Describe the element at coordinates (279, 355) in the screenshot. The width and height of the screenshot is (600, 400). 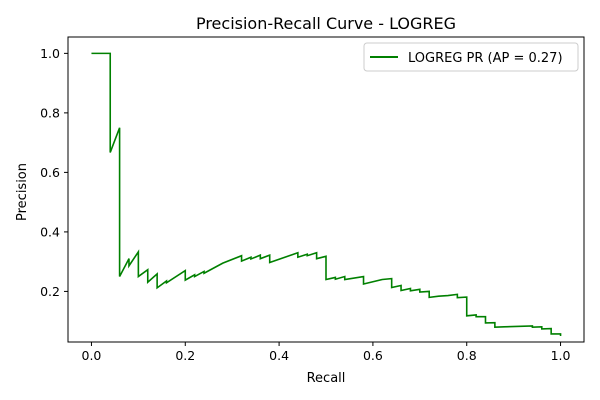
I see `x-tick-label: 0.4` at that location.